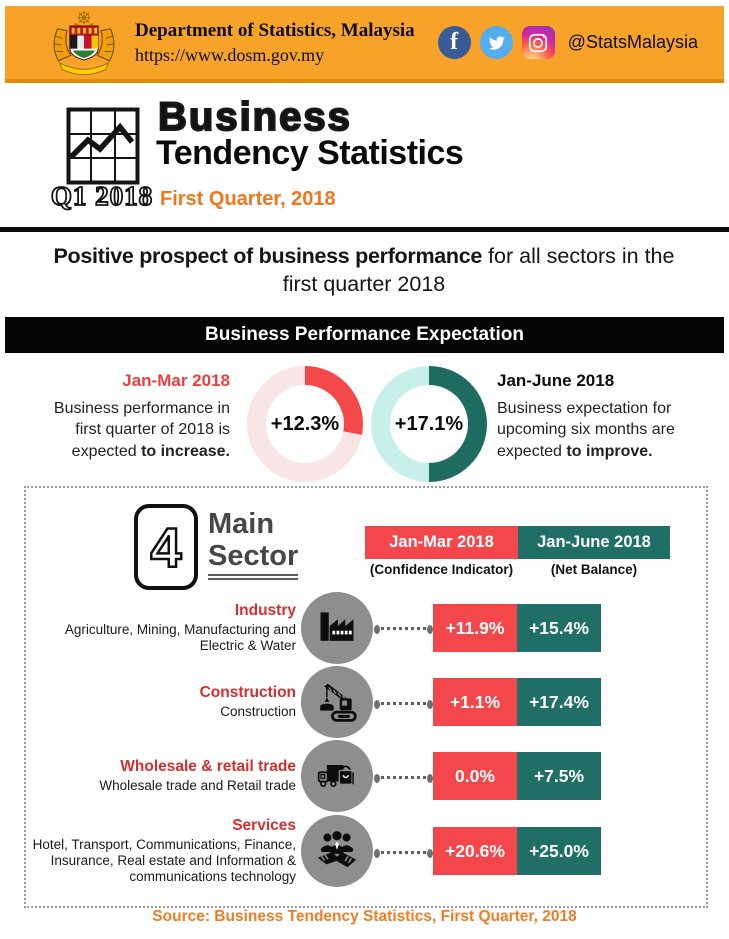 The width and height of the screenshot is (729, 939). What do you see at coordinates (475, 702) in the screenshot?
I see `value-q1: +1.1%` at bounding box center [475, 702].